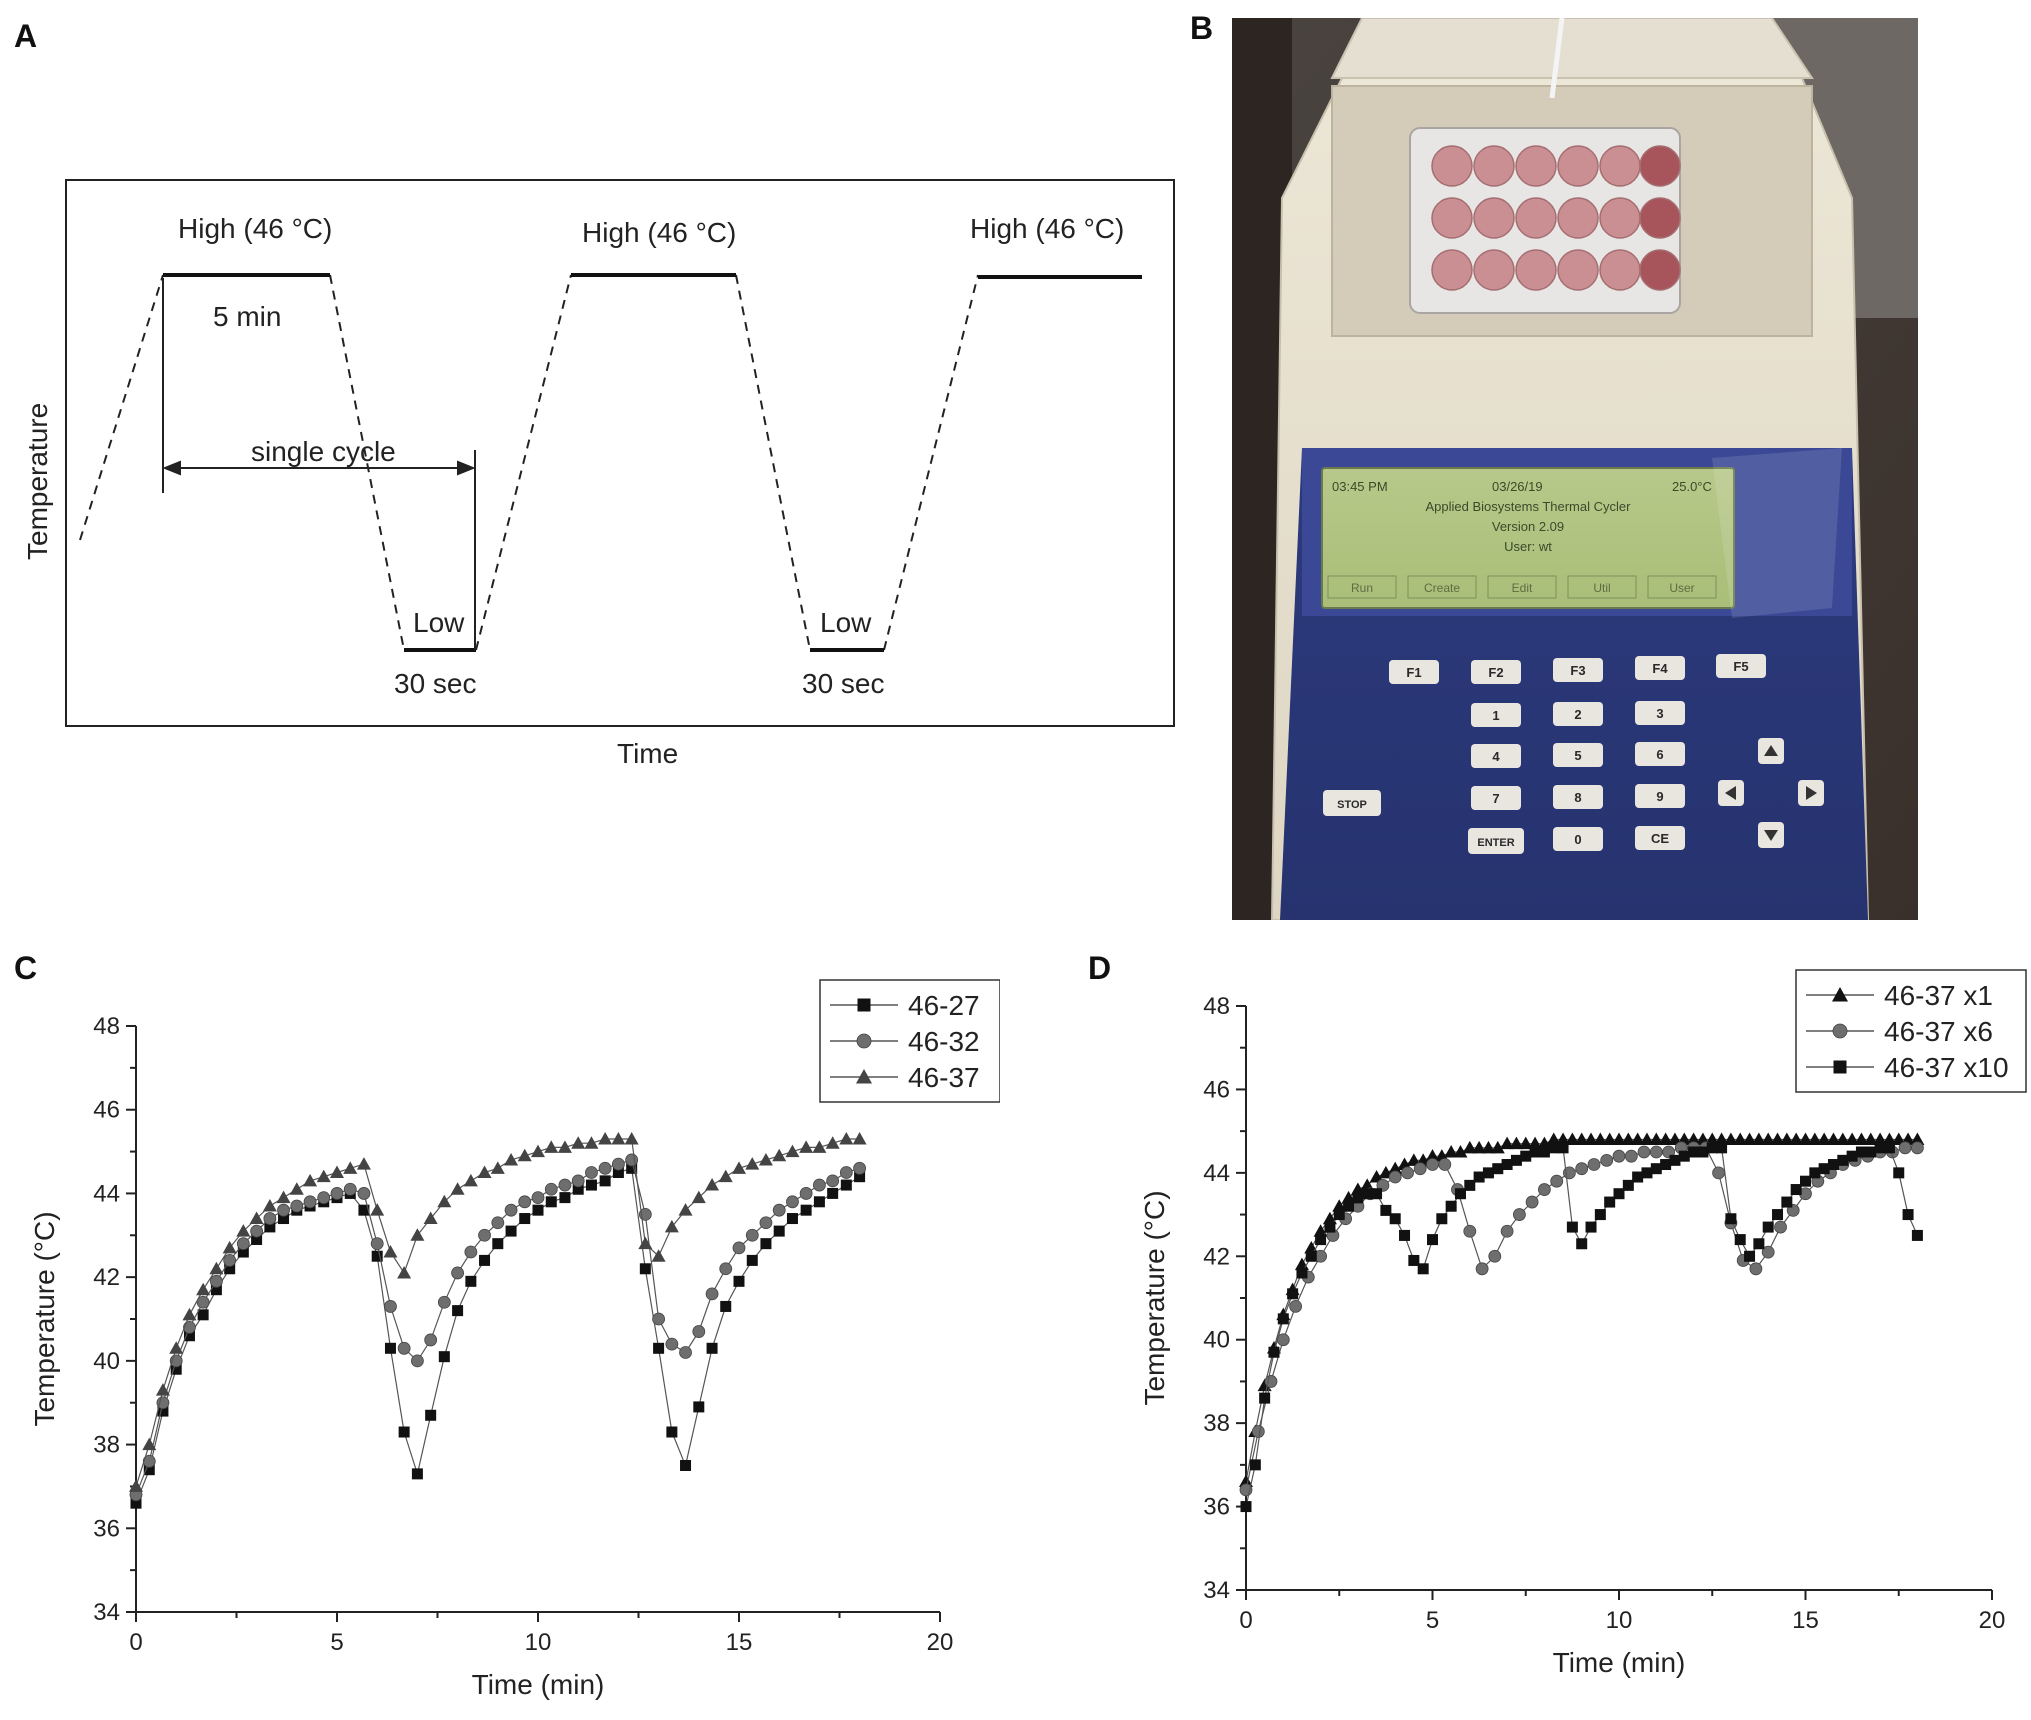 The width and height of the screenshot is (2031, 1720). What do you see at coordinates (1805, 1620) in the screenshot?
I see `chart-d-x-tick-label: 15` at bounding box center [1805, 1620].